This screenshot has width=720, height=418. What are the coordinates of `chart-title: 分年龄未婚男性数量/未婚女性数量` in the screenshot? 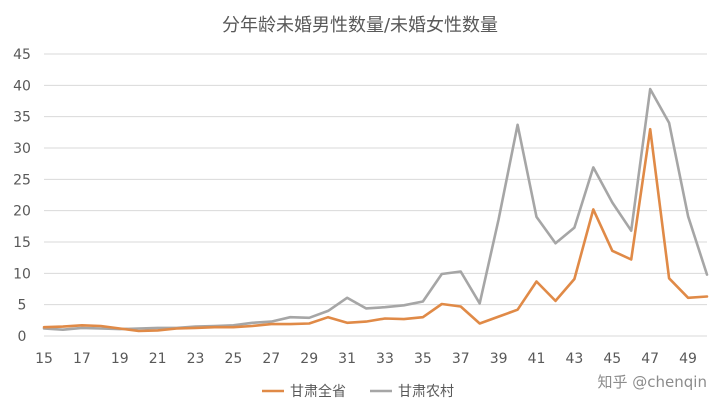 It's located at (360, 25).